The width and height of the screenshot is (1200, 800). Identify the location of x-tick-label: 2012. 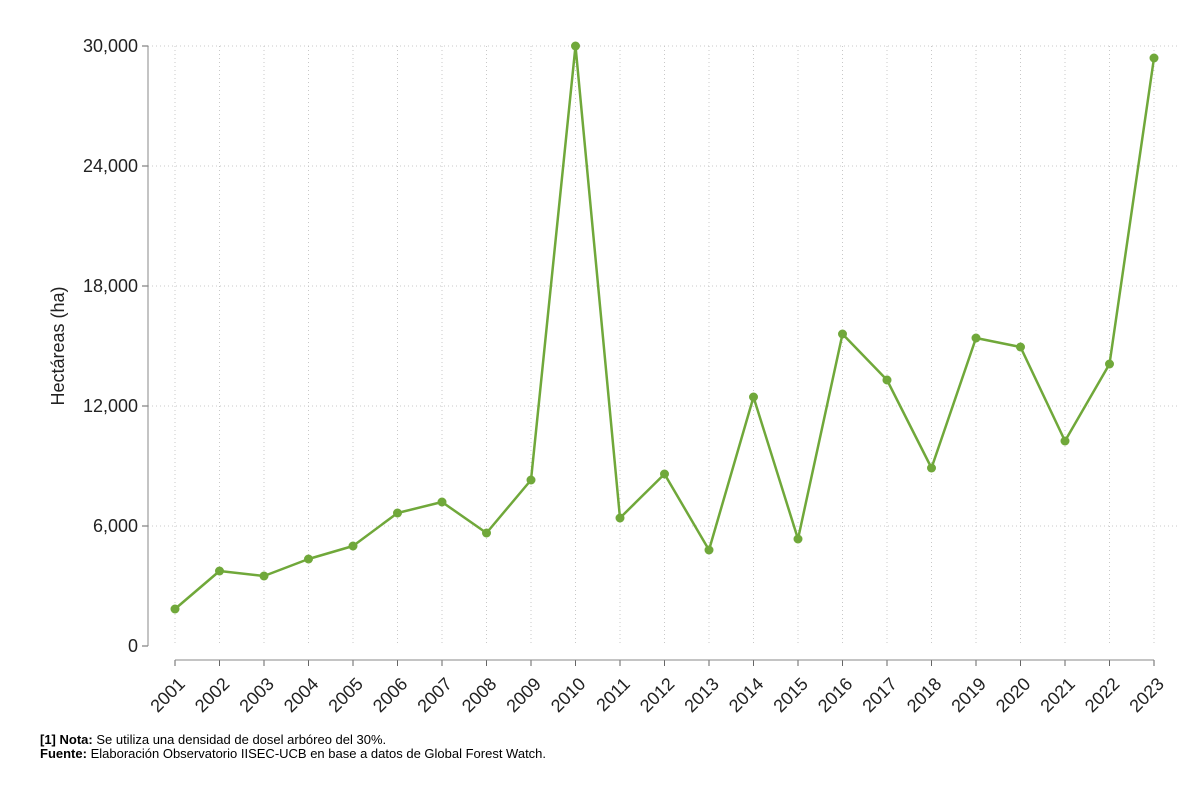
(657, 695).